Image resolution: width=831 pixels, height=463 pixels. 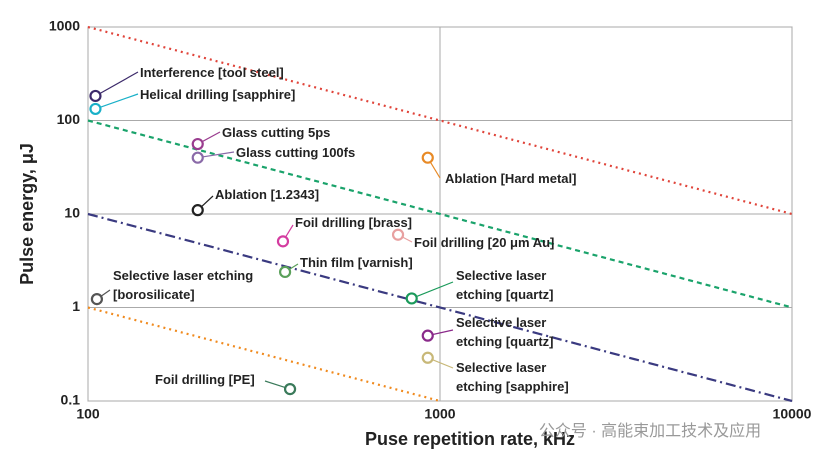 What do you see at coordinates (484, 242) in the screenshot?
I see `point-label: Foil drilling [20 μm Au]` at bounding box center [484, 242].